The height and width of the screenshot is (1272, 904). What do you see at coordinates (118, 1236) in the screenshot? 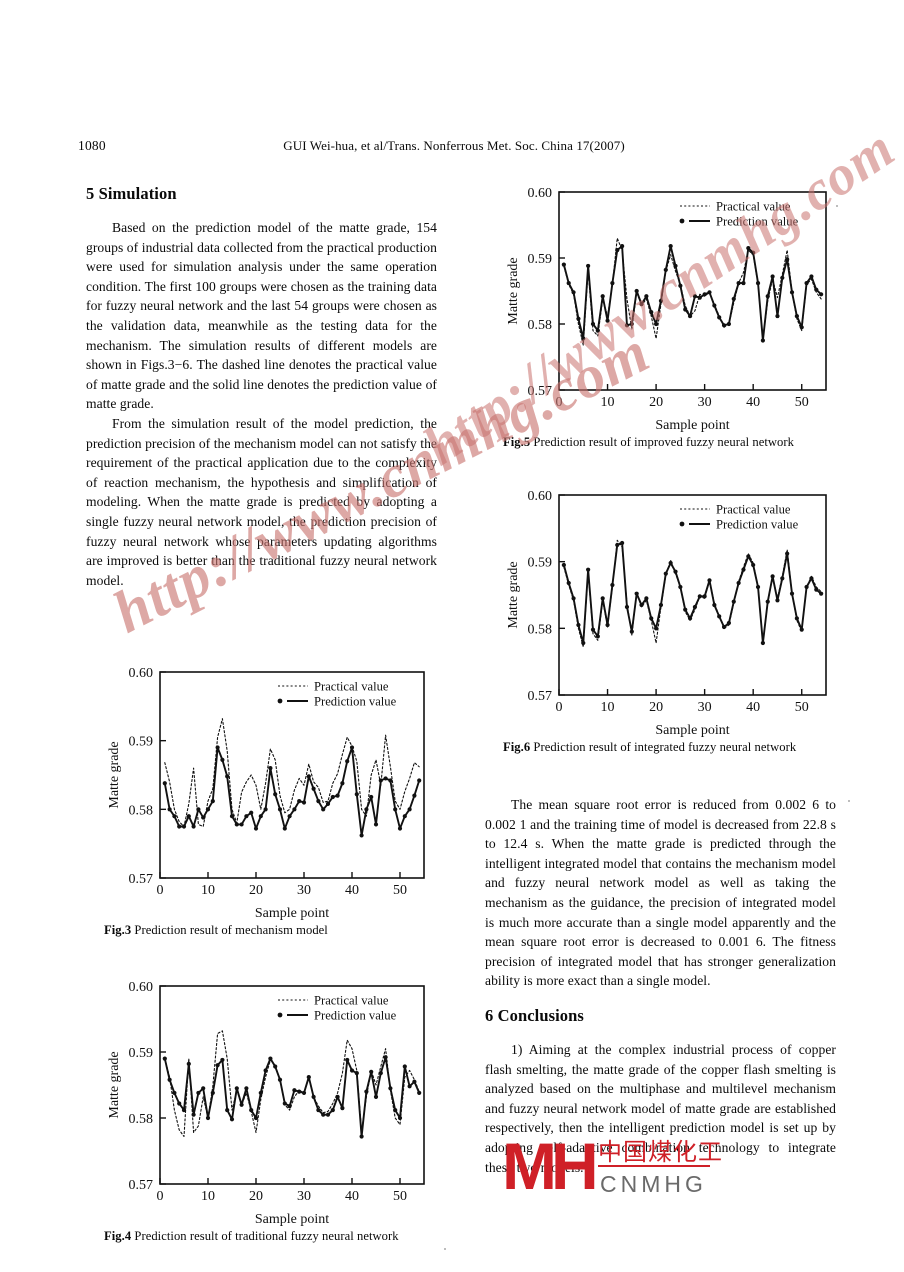
I see `figure-label-fig4: Fig.4` at bounding box center [118, 1236].